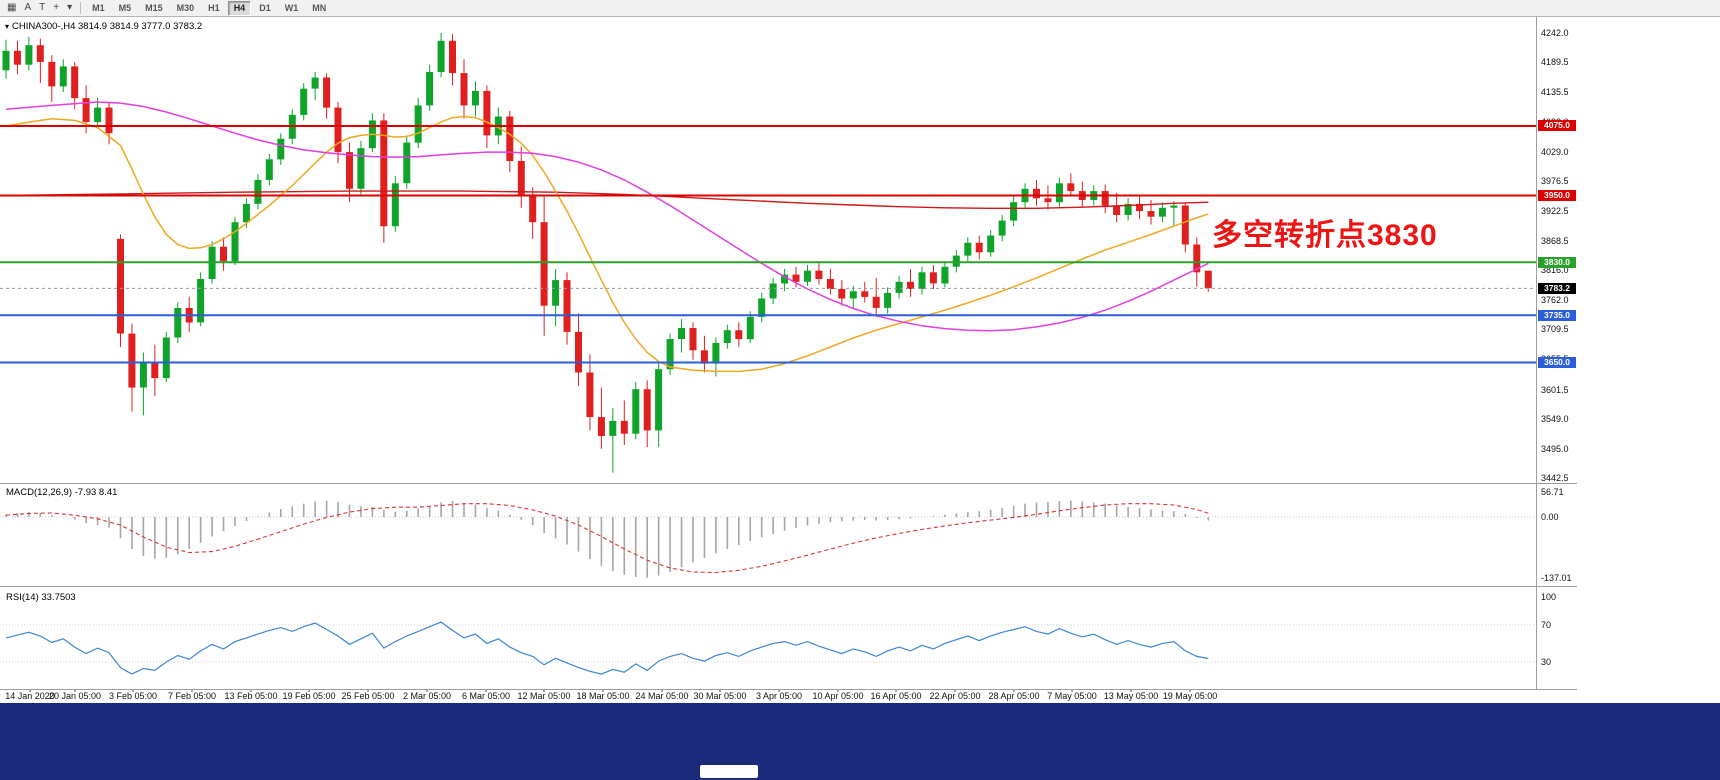 The height and width of the screenshot is (780, 1720). What do you see at coordinates (70, 7) in the screenshot?
I see `tools-dropdown-caret: ▾` at bounding box center [70, 7].